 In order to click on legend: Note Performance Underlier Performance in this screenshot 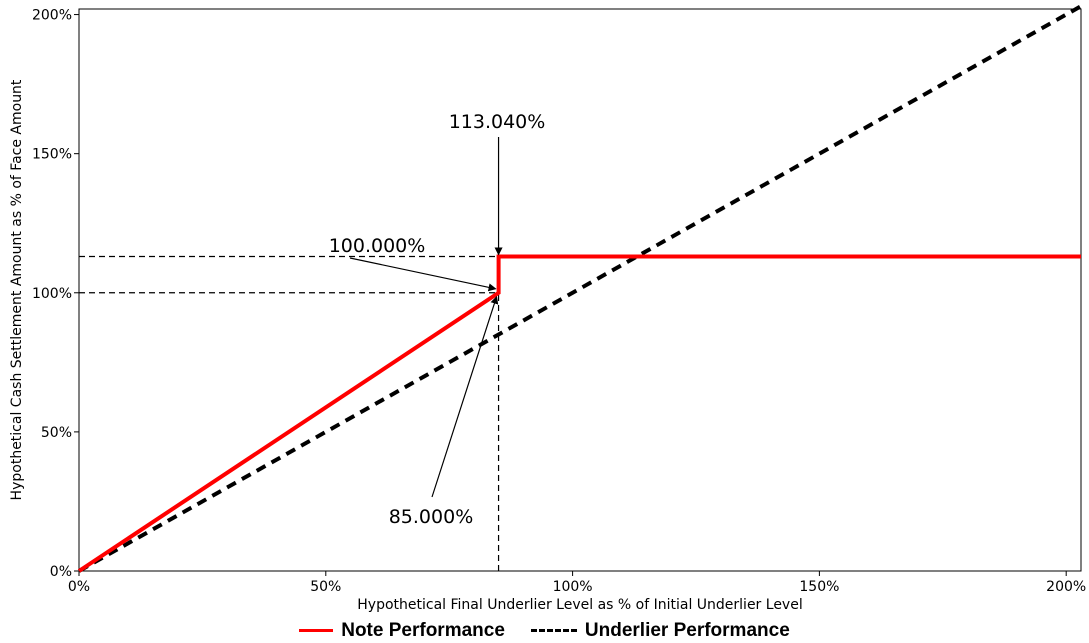, I will do `click(544, 630)`.